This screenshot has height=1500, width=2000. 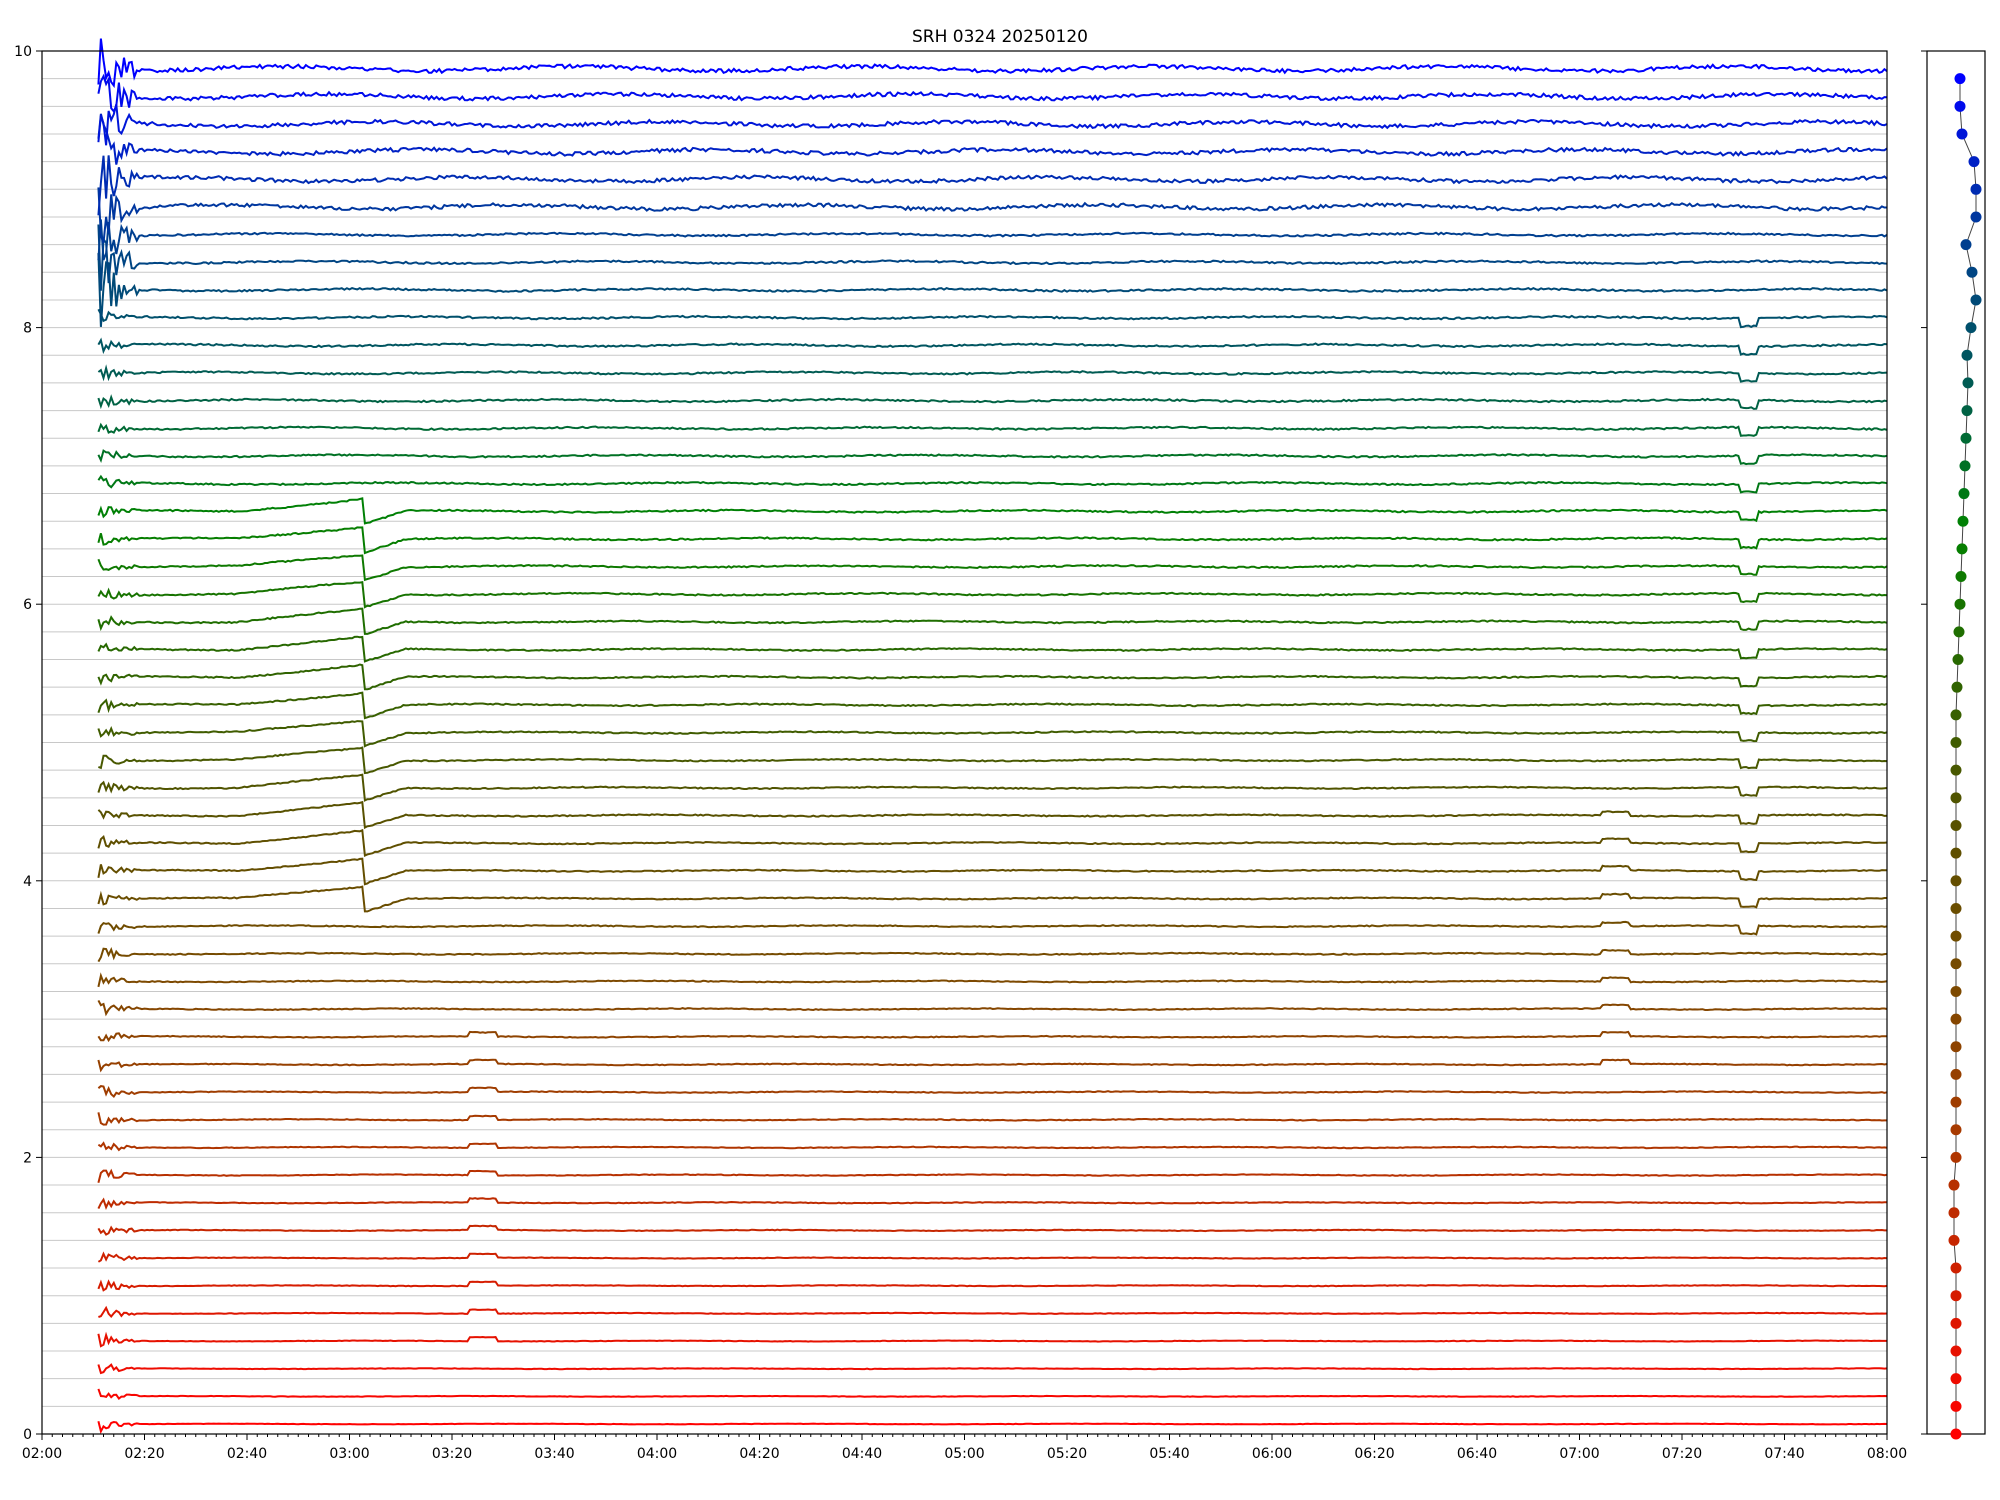 What do you see at coordinates (1169, 1454) in the screenshot?
I see `x-tick-label: 05:40` at bounding box center [1169, 1454].